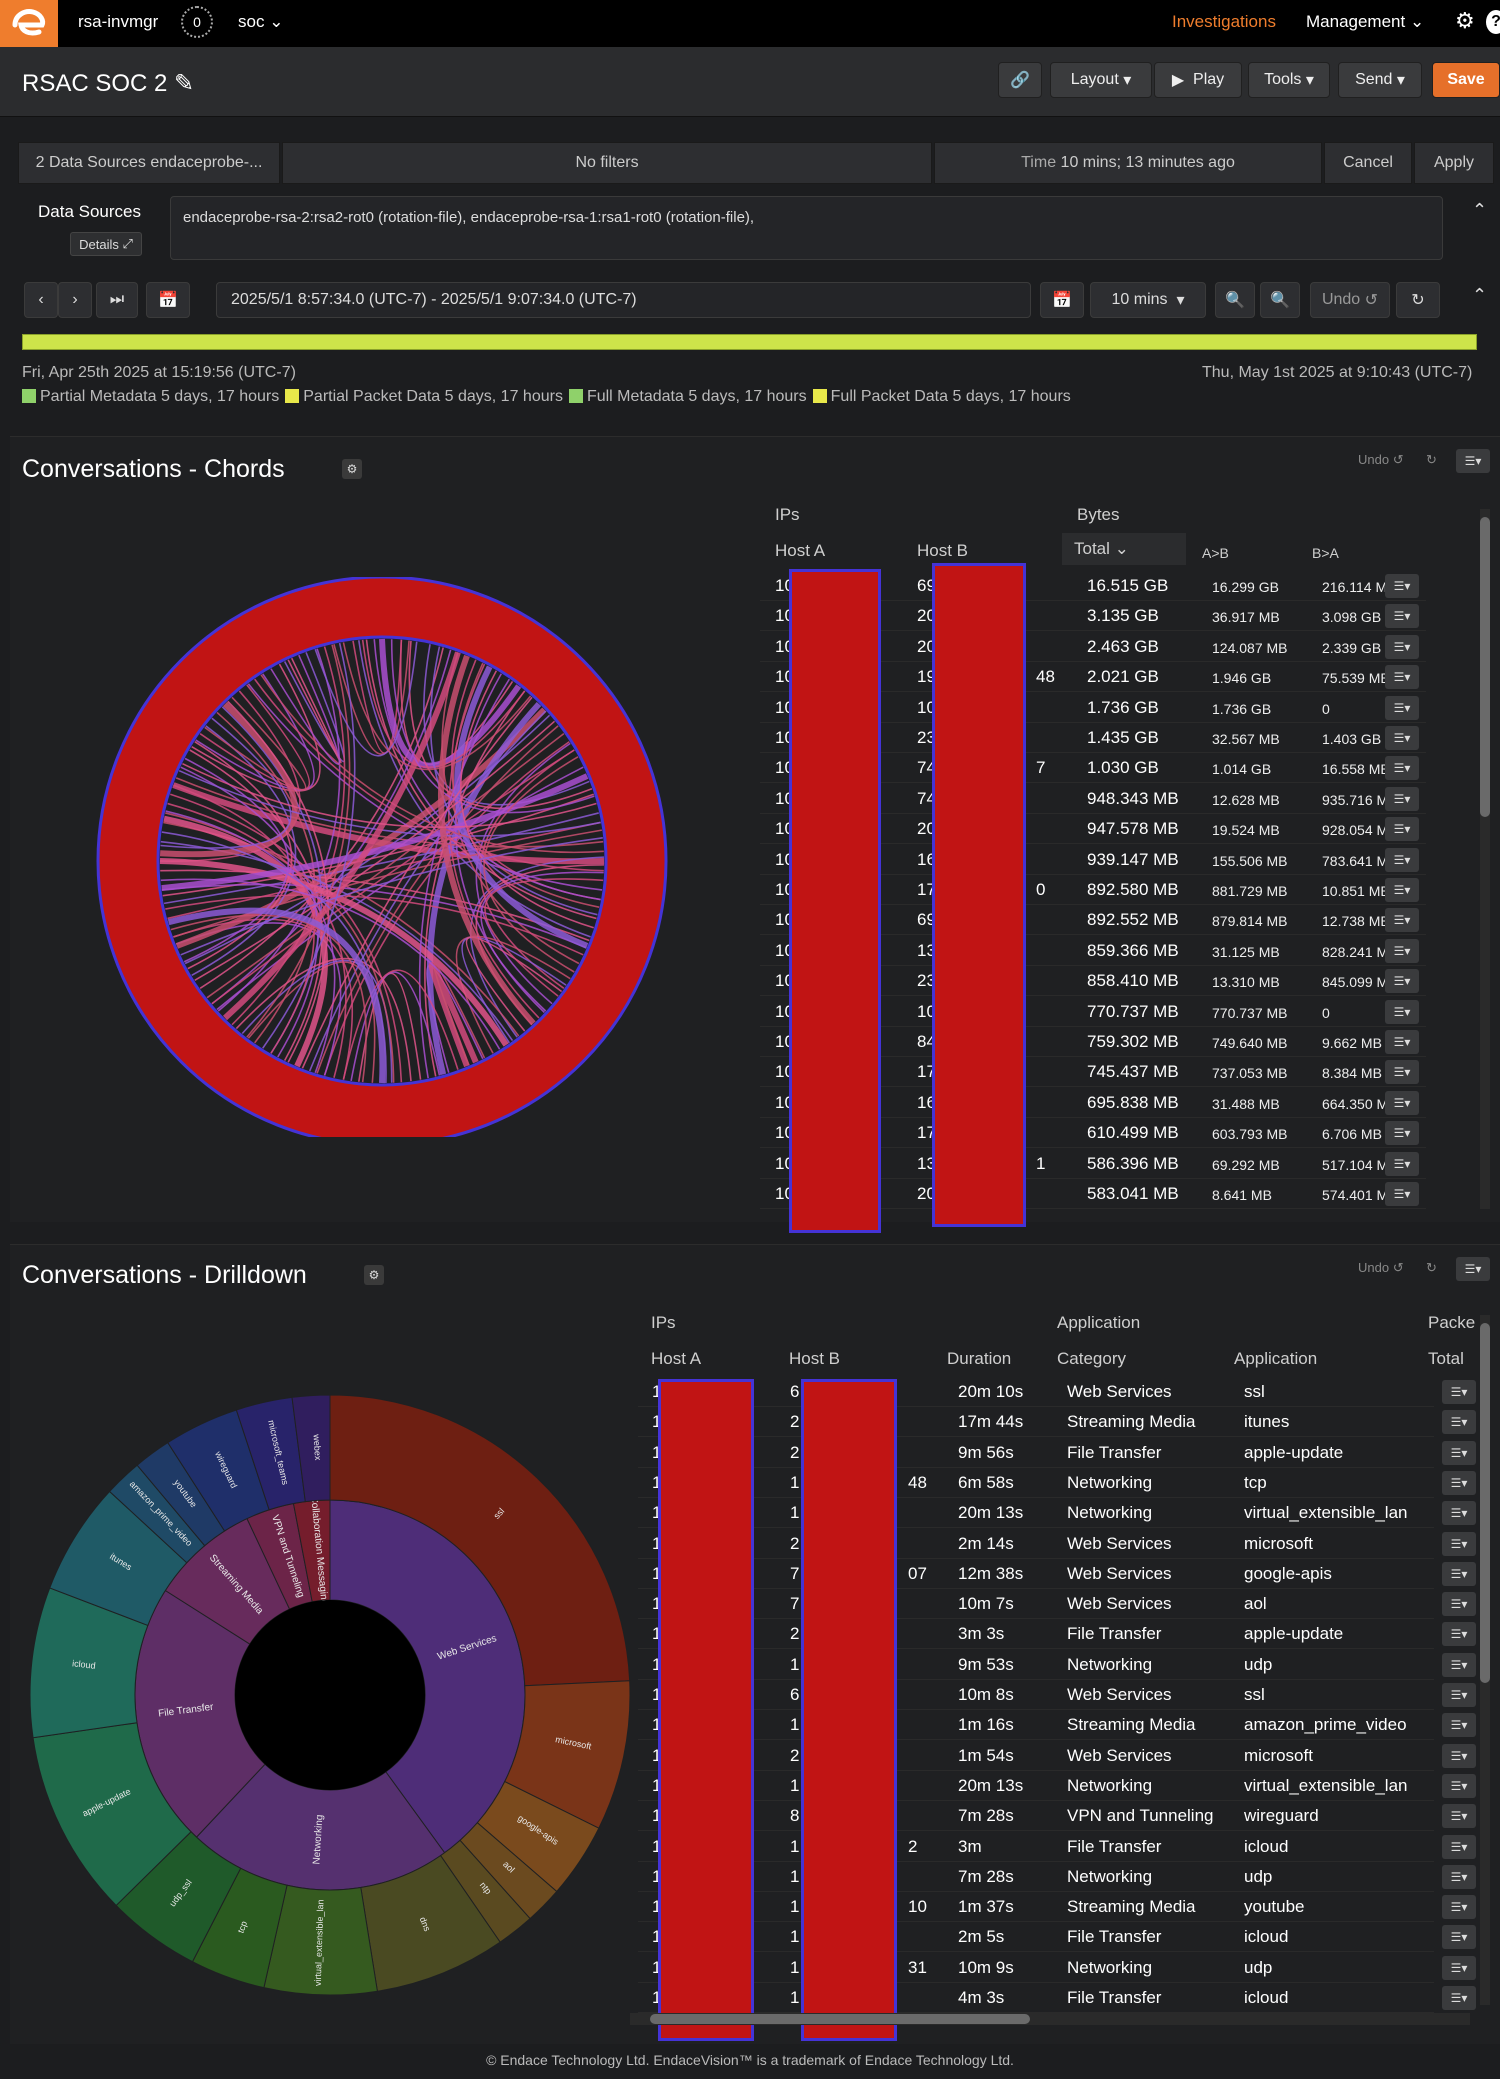 The height and width of the screenshot is (2079, 1500). Describe the element at coordinates (1057, 1544) in the screenshot. I see `table-row: 1 2 2m 14s Web Services microsoft ☰▾` at that location.